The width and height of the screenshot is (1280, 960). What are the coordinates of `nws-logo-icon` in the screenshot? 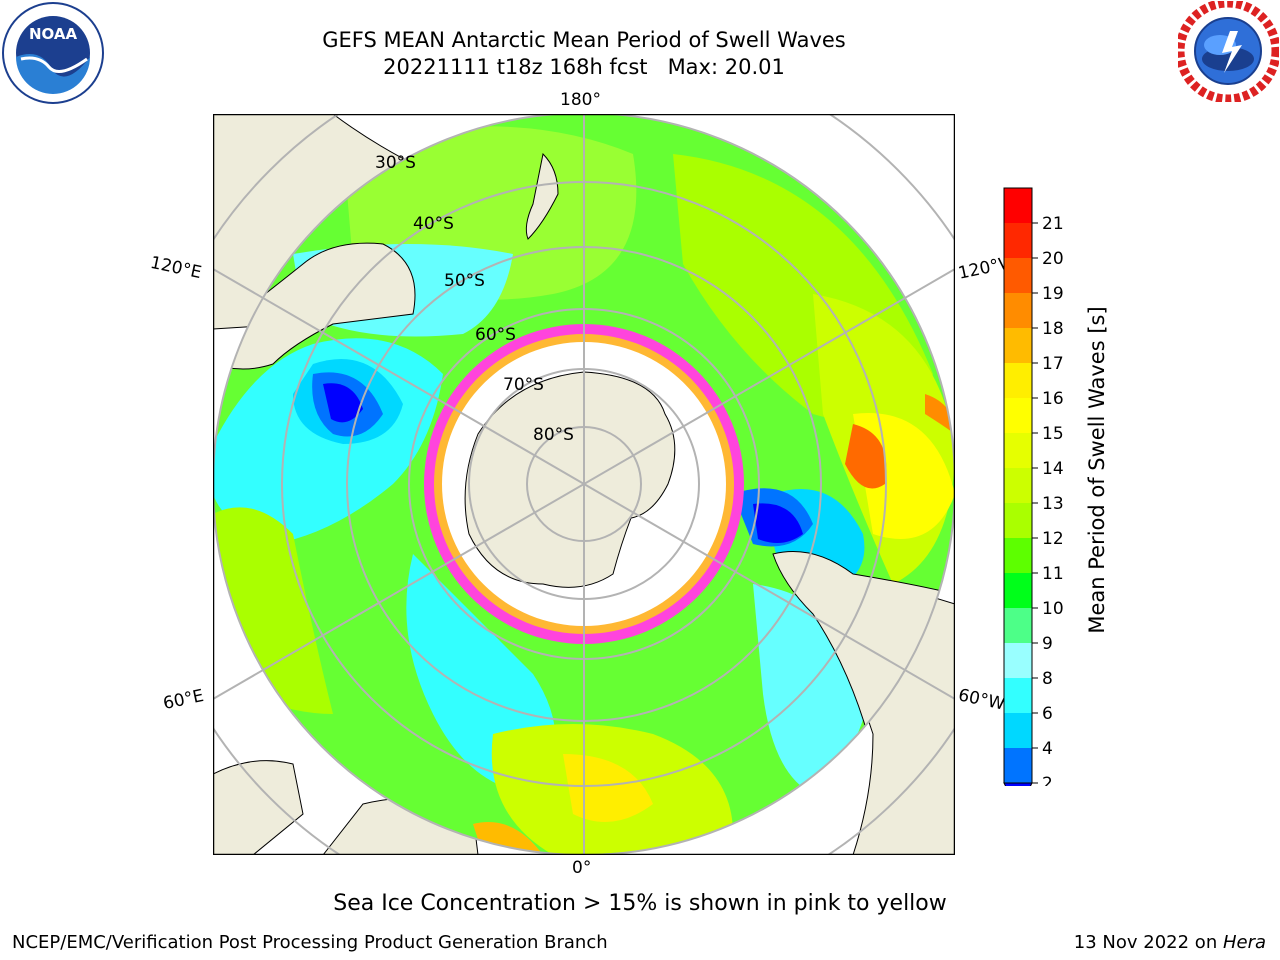 It's located at (1228, 51).